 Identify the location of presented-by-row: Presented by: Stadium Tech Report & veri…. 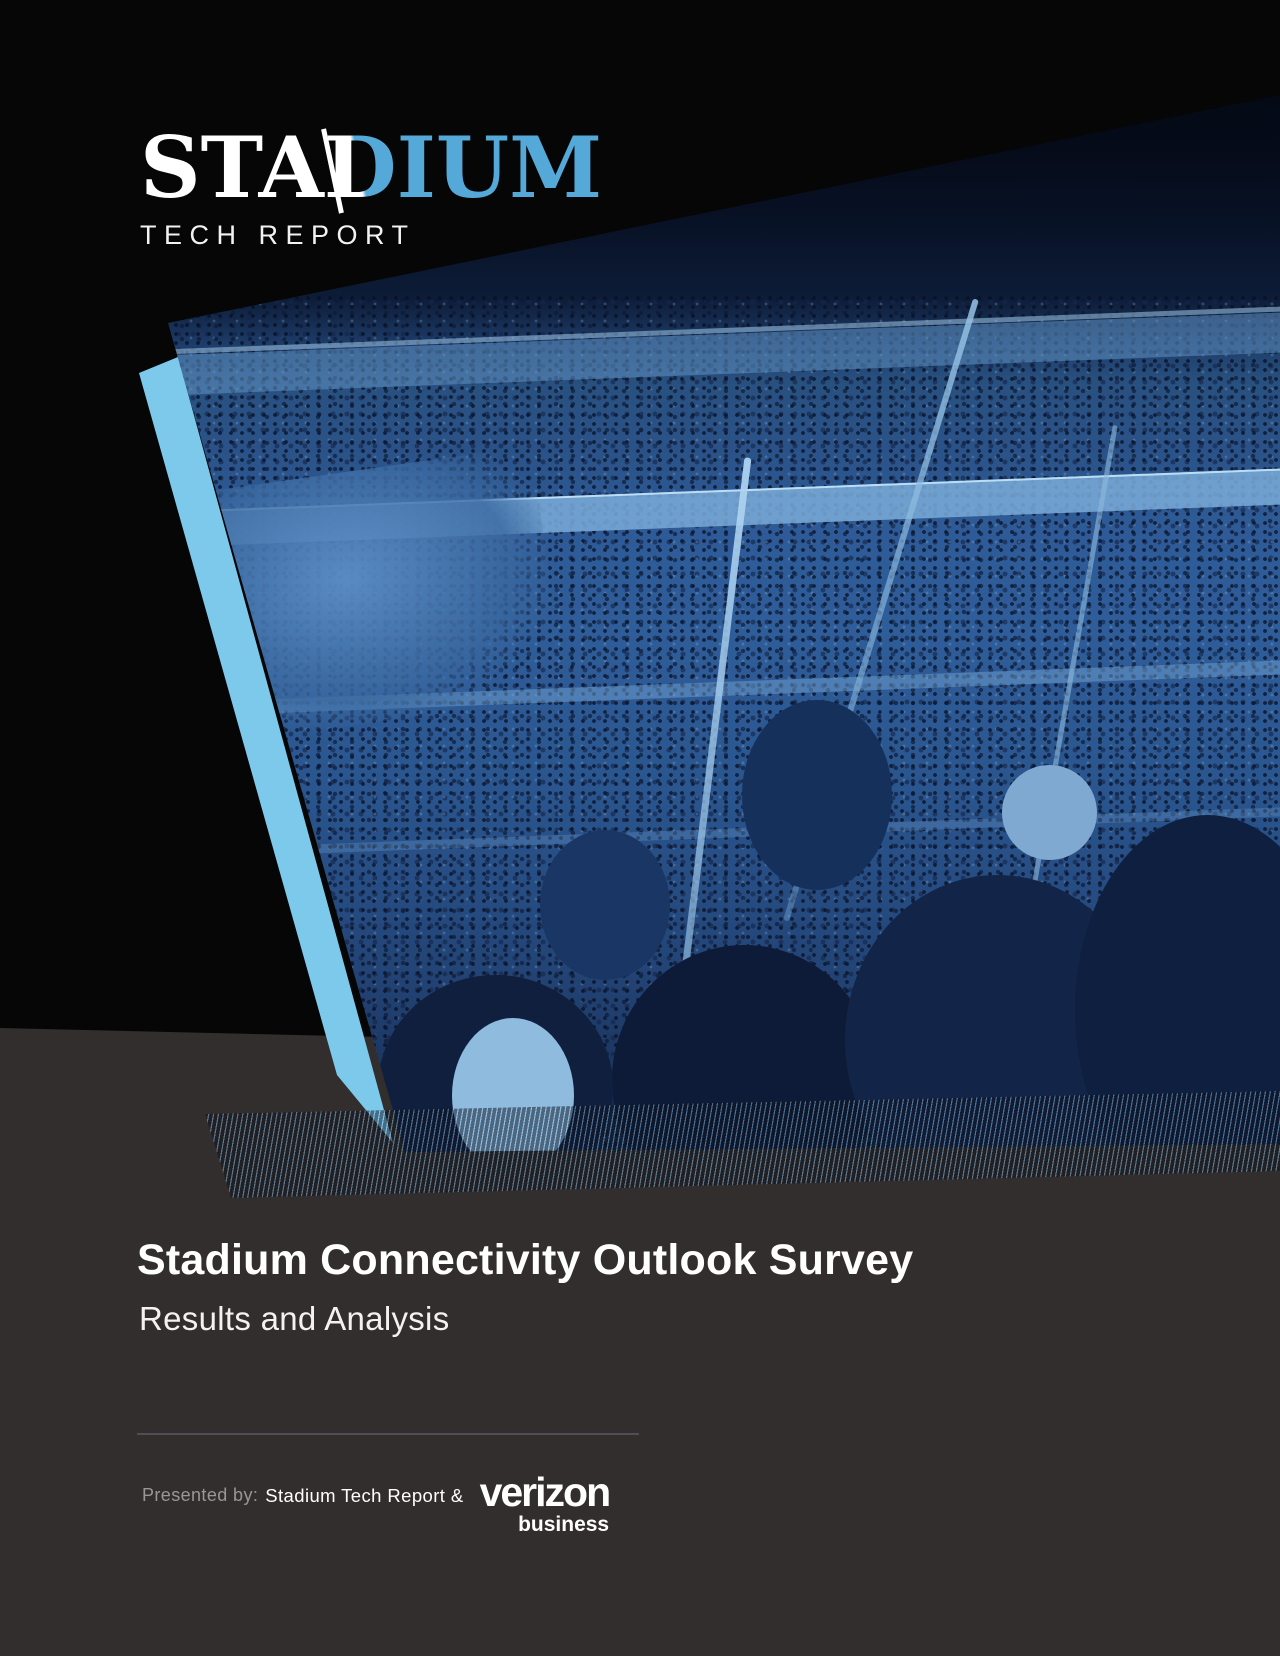
(376, 1504).